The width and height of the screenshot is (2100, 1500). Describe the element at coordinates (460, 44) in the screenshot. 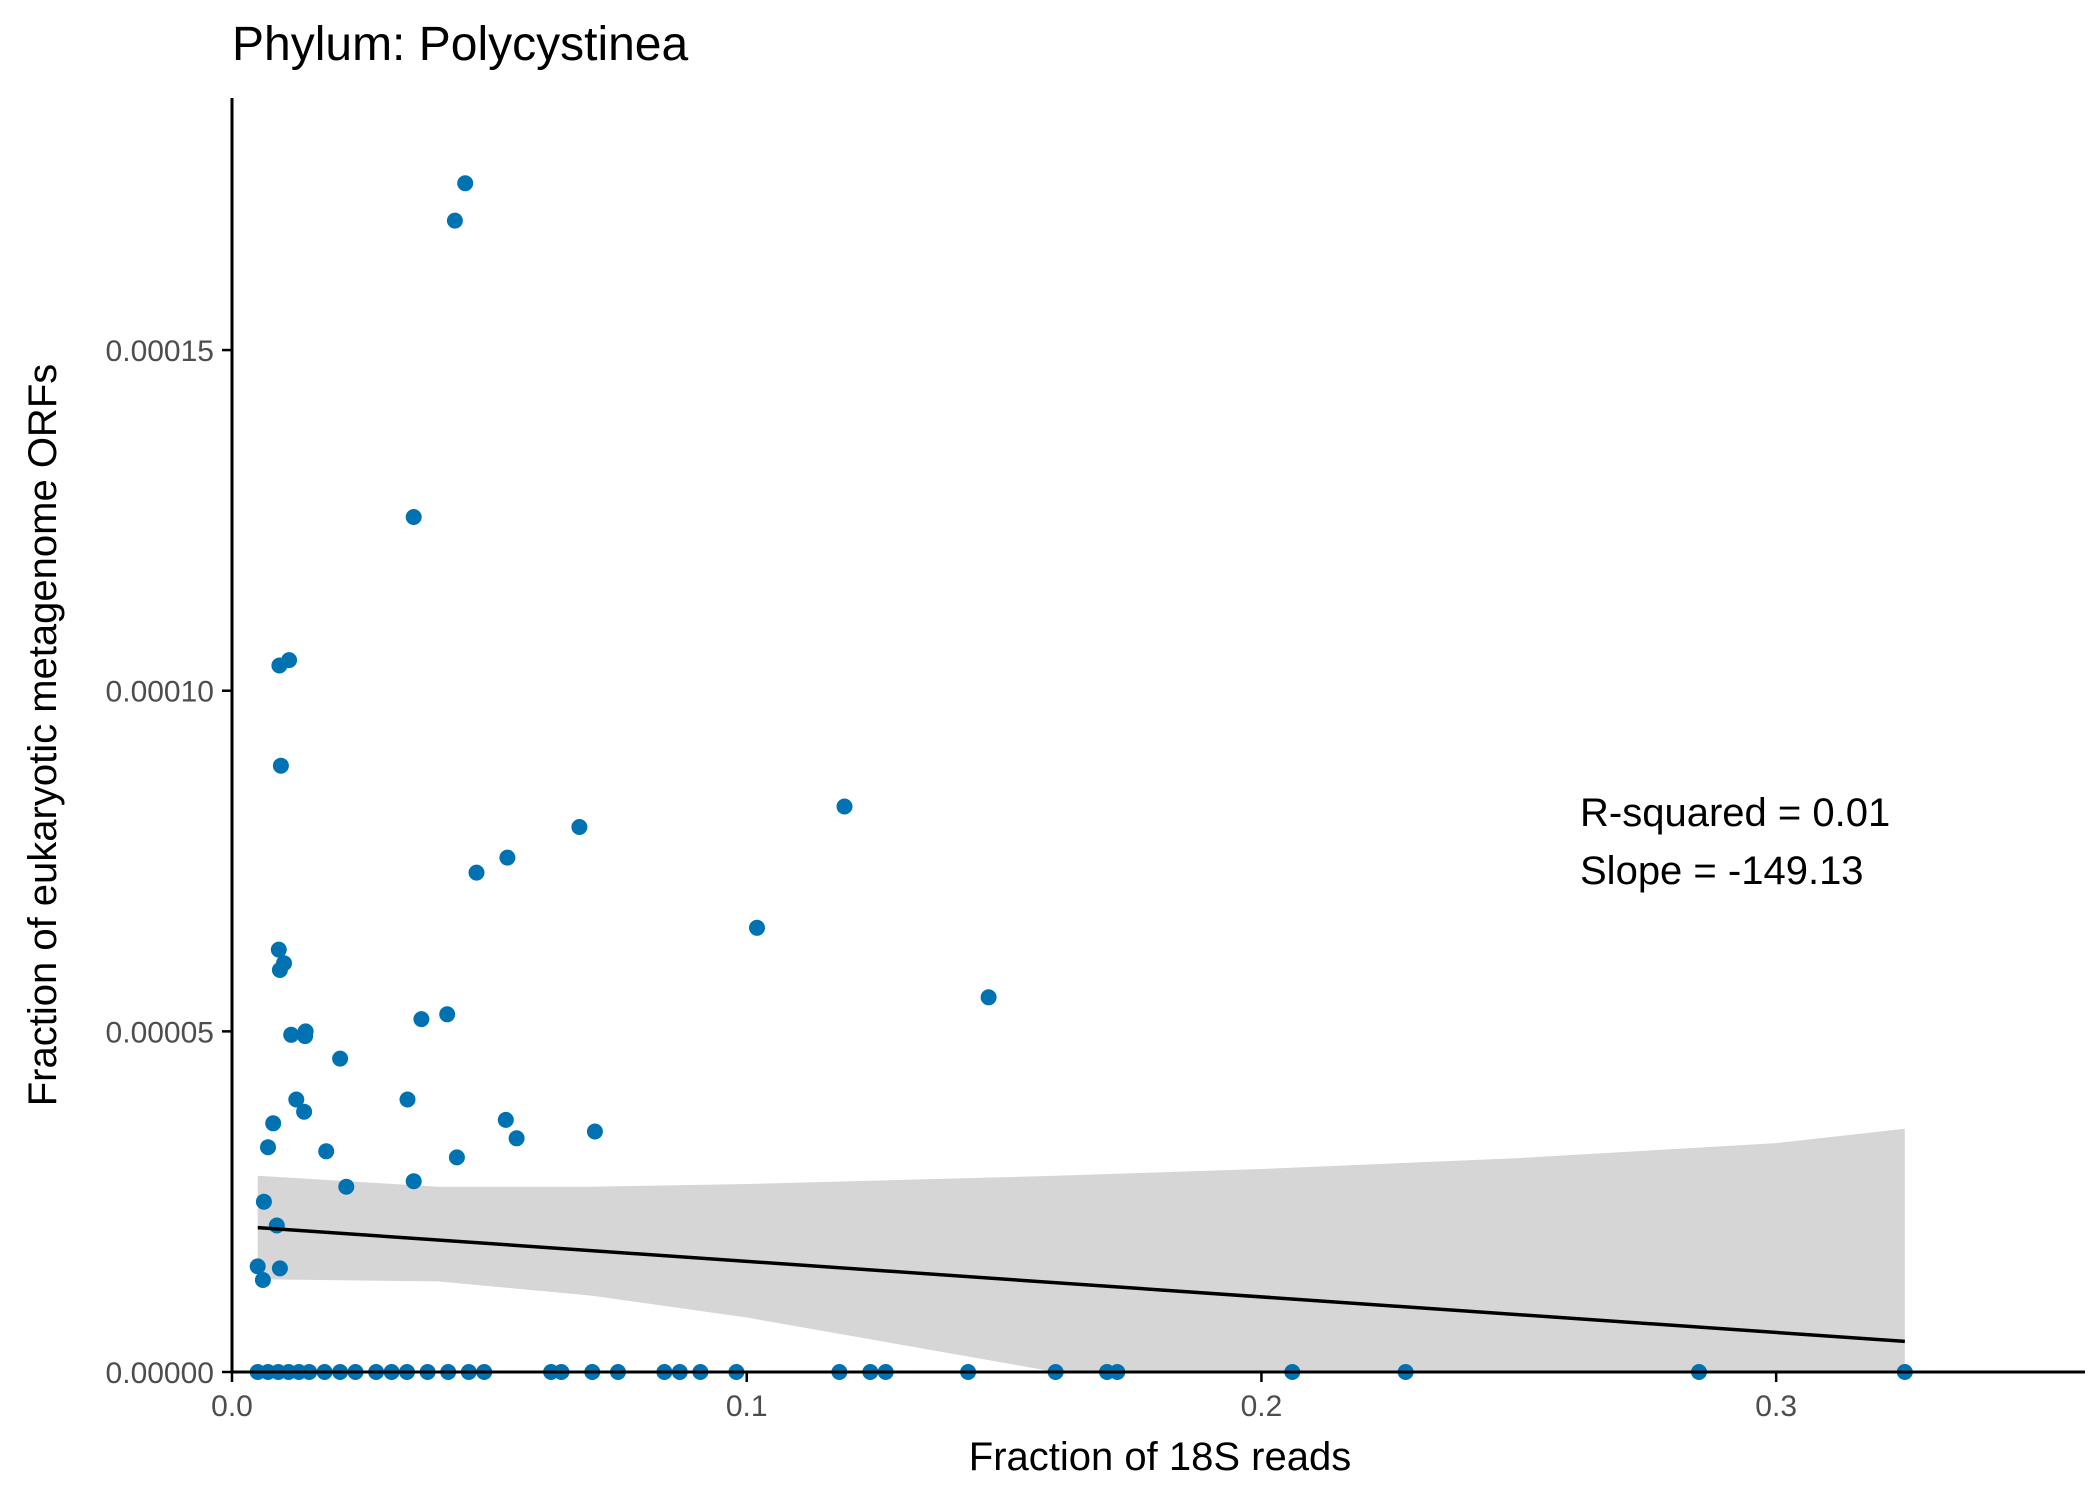

I see `chart-title: Phylum: Polycystinea` at that location.